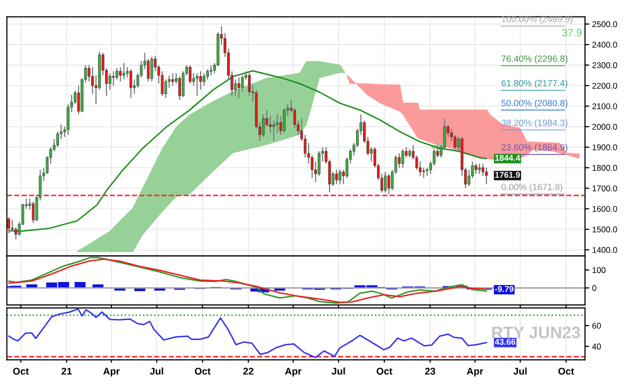  I want to click on y-tick-label: 1400.0, so click(605, 250).